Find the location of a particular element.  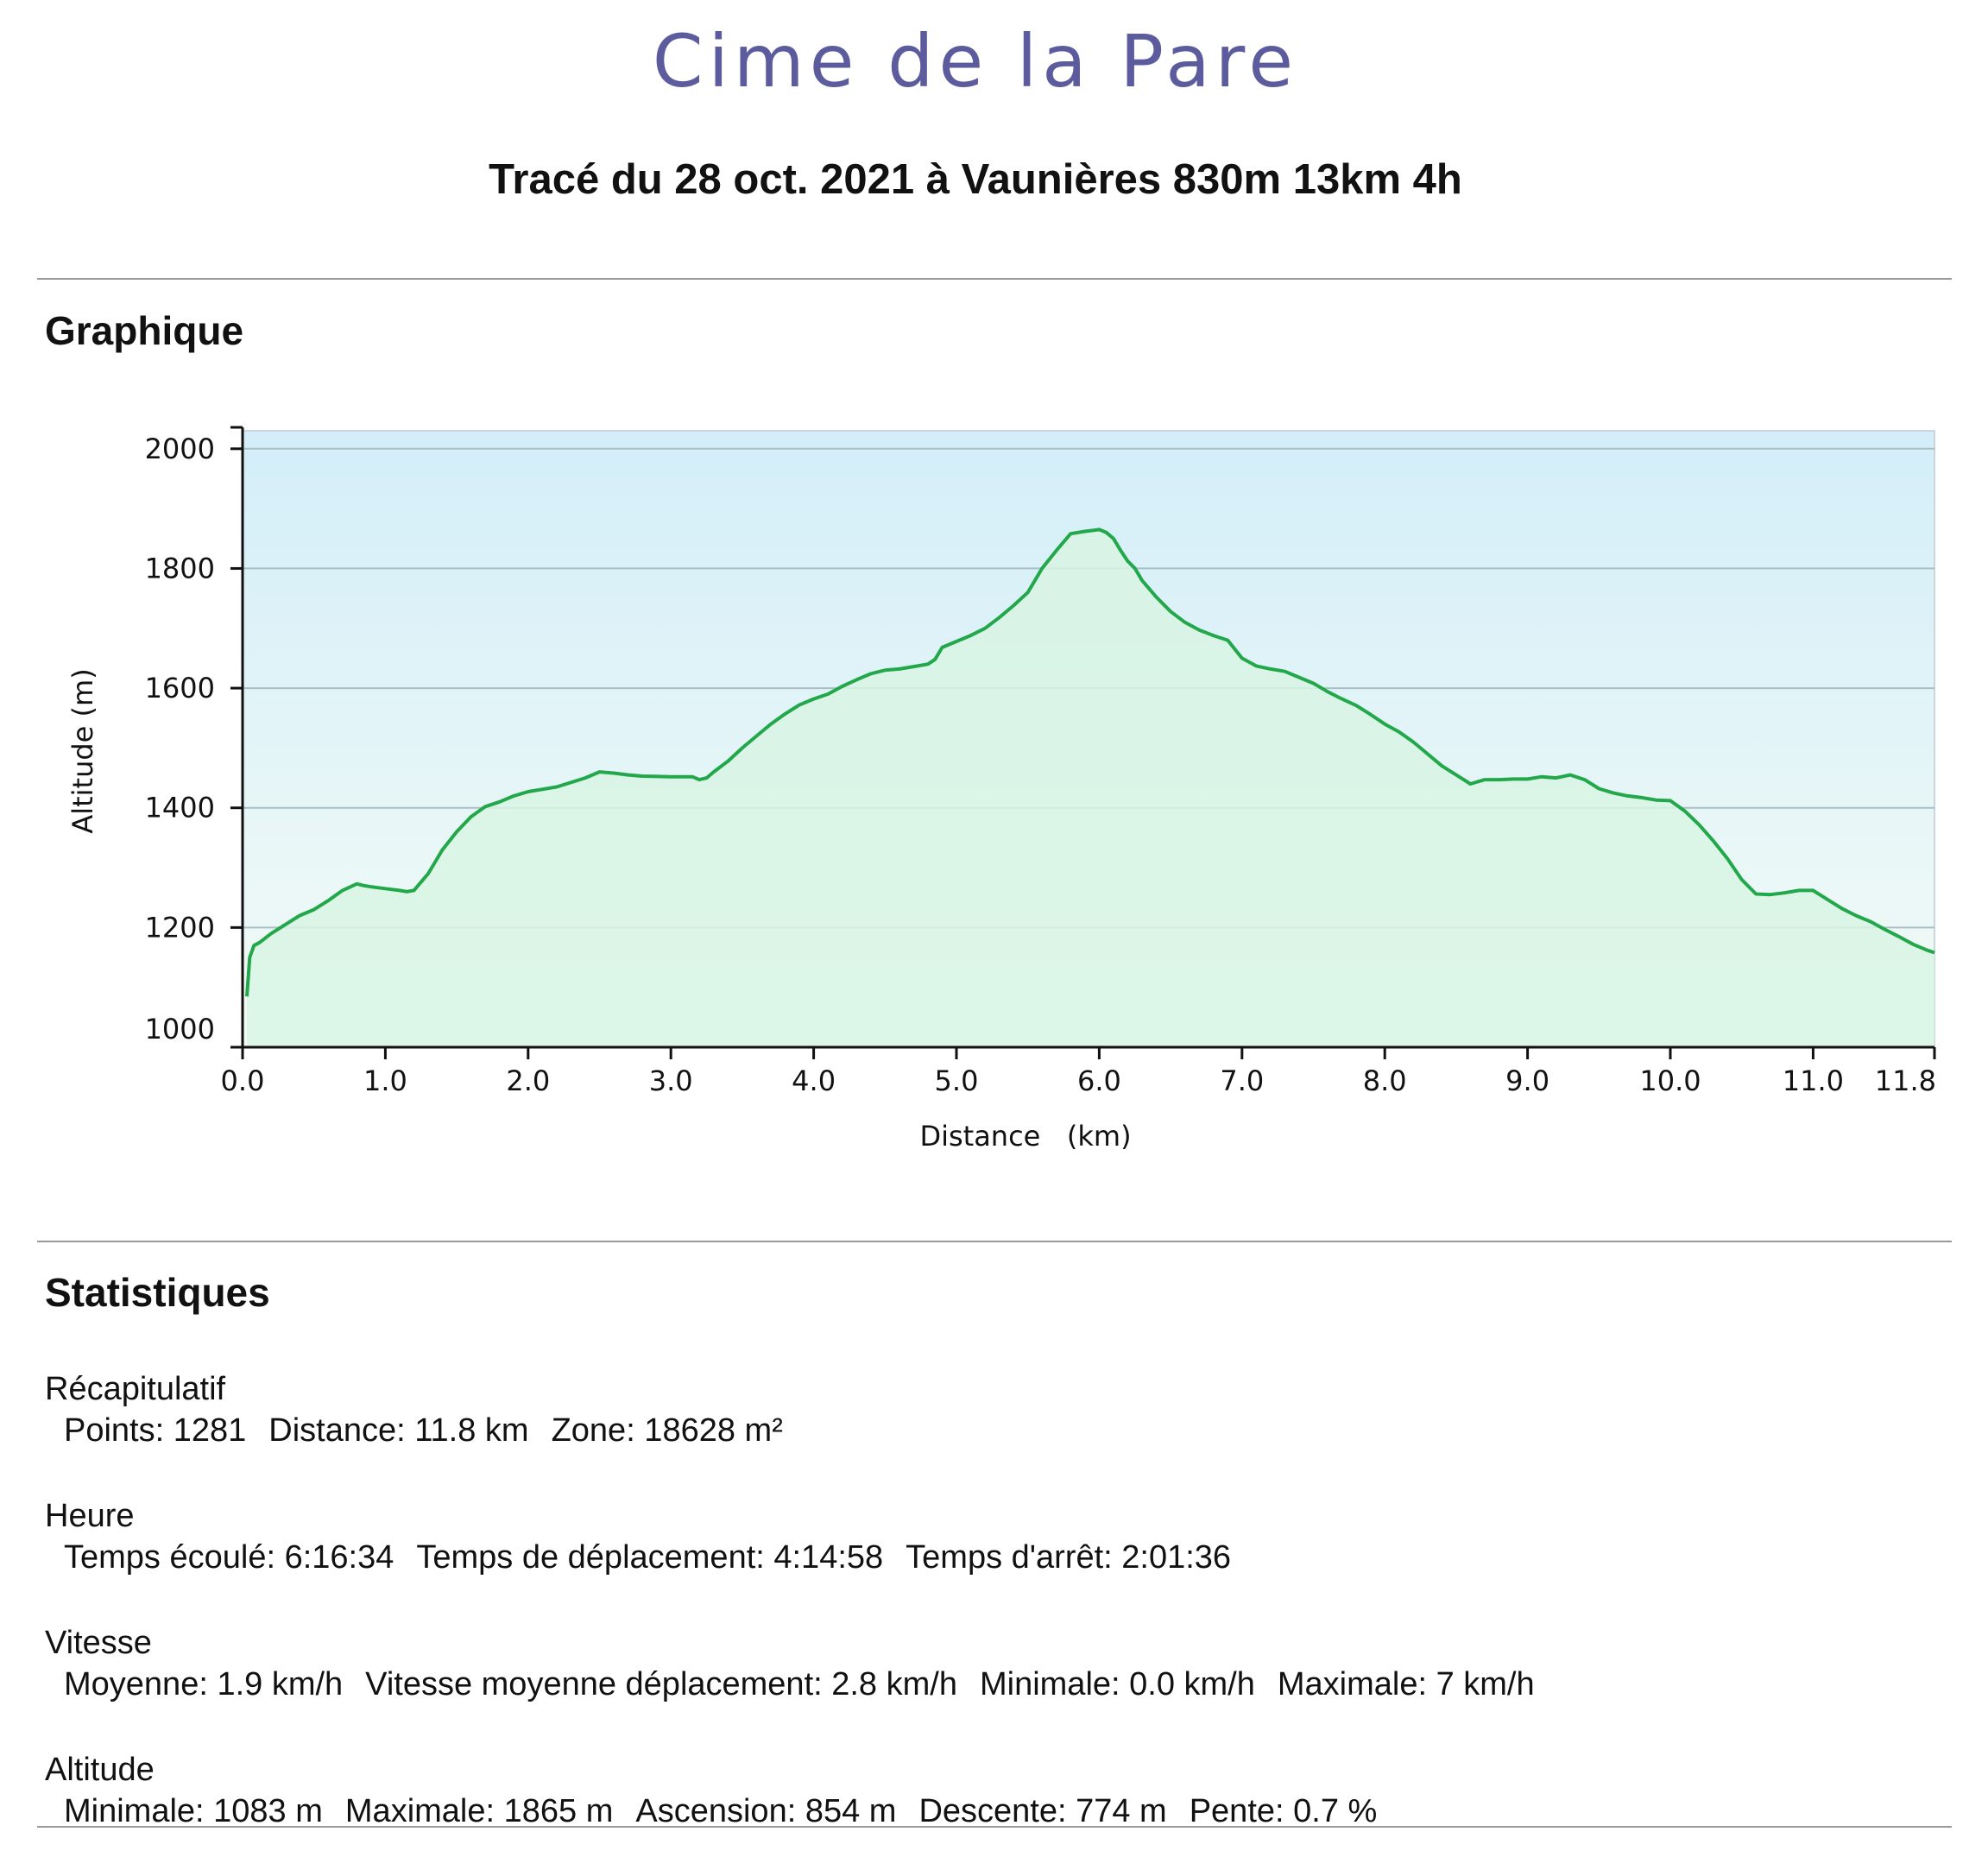

y-tick-label: 1000 is located at coordinates (180, 1029).